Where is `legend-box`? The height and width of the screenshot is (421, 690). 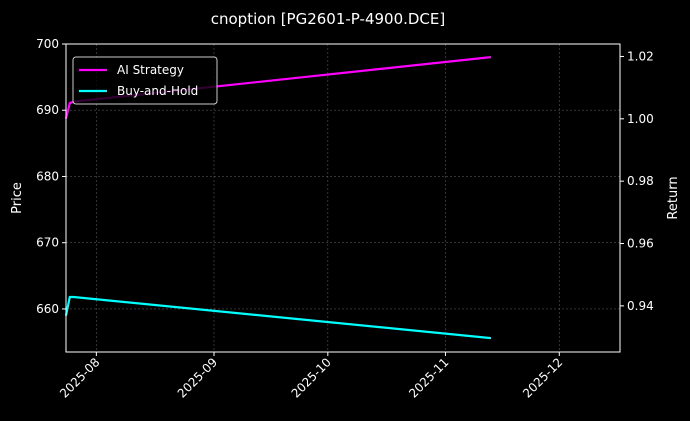 legend-box is located at coordinates (145, 80).